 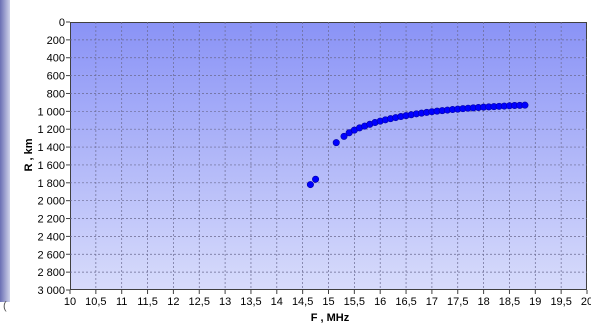 What do you see at coordinates (29, 154) in the screenshot?
I see `y-axis-label: R , km` at bounding box center [29, 154].